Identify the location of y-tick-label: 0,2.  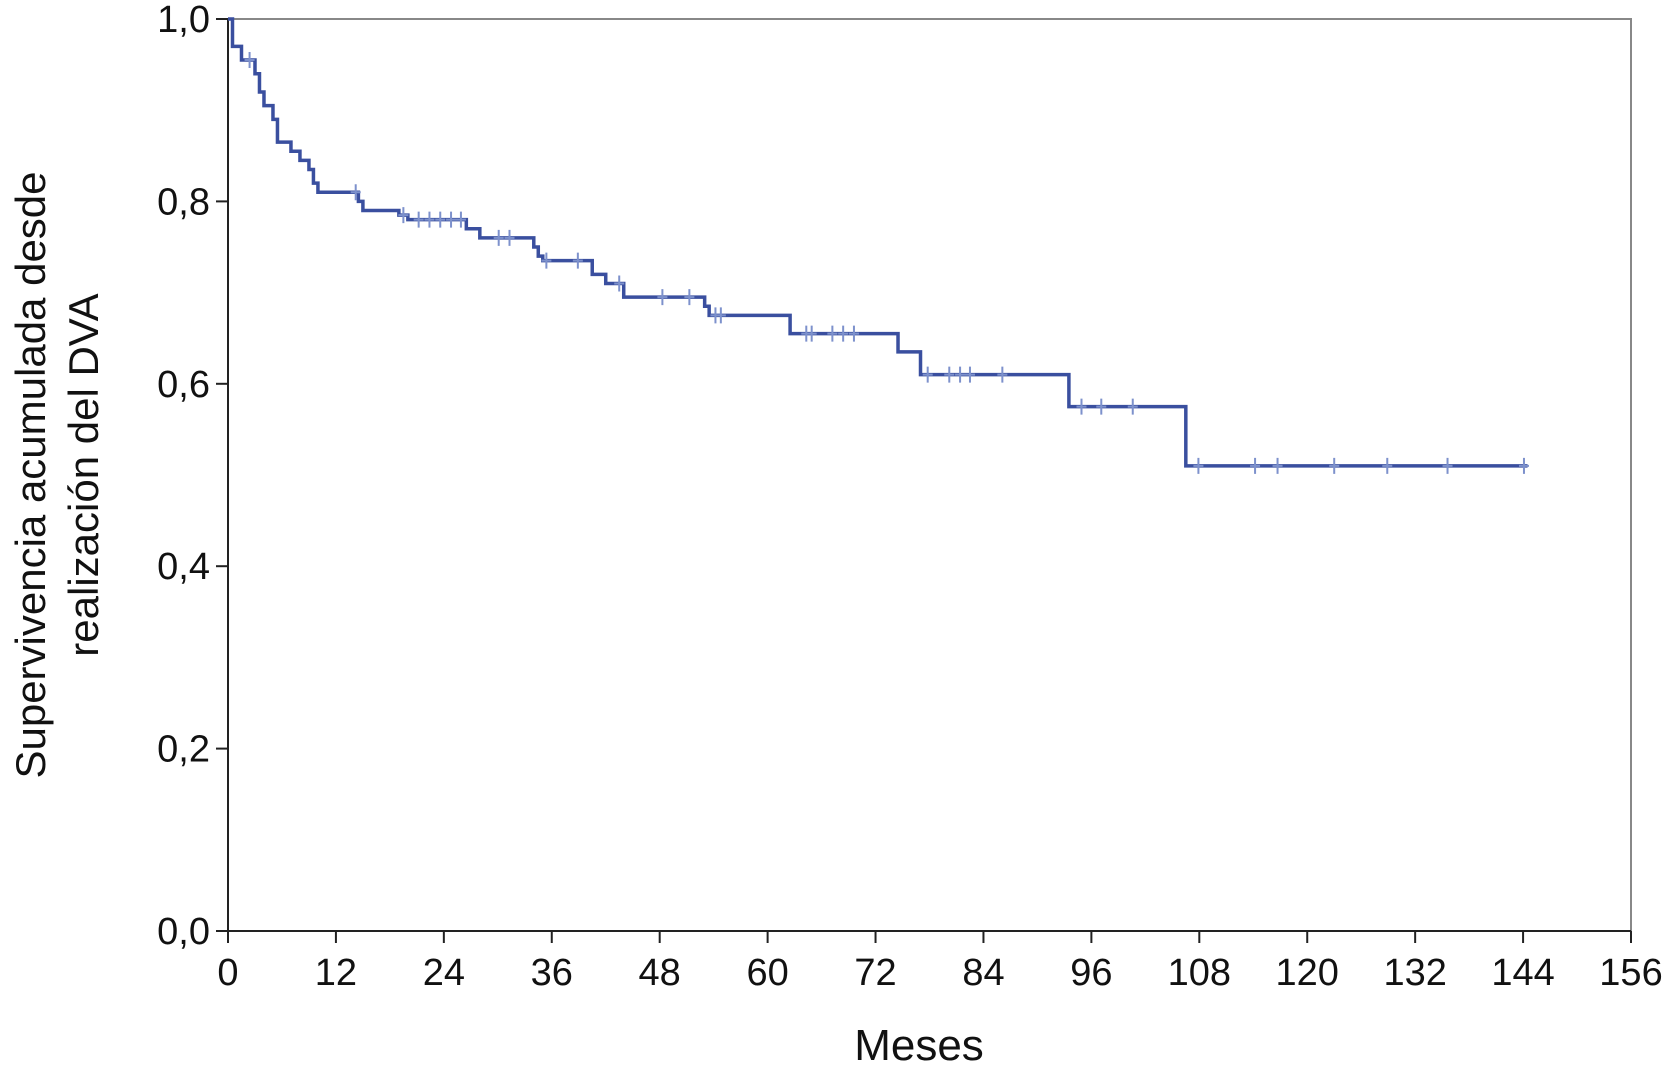
(183, 750).